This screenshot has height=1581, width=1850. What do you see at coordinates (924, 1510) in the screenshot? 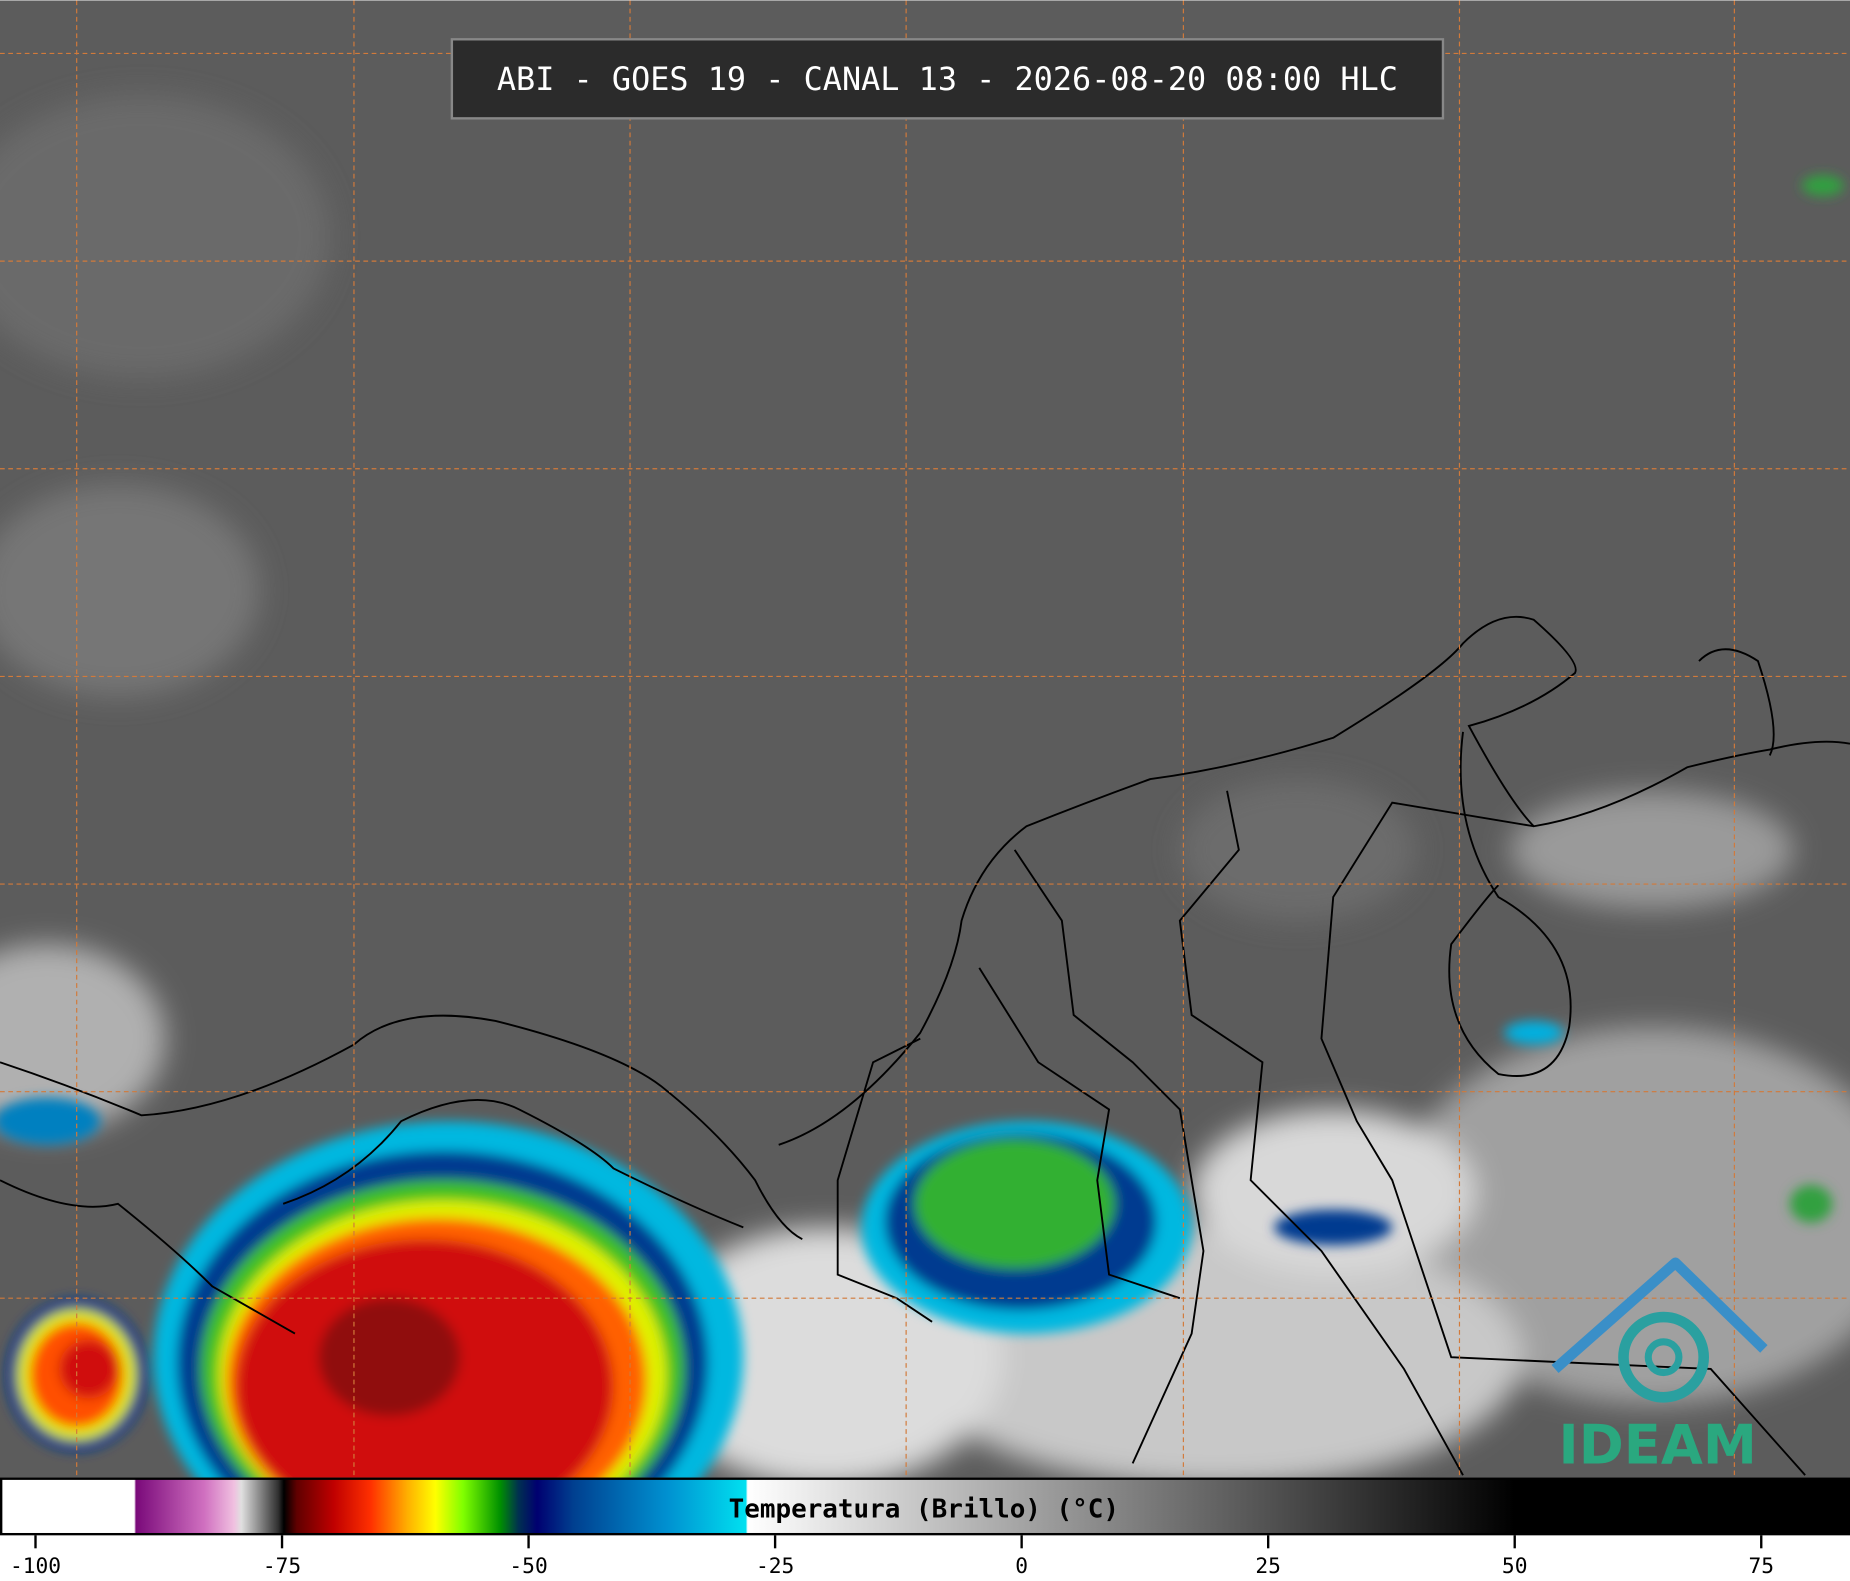
I see `colorbar-label: Temperatura (Brillo) (°C)` at bounding box center [924, 1510].